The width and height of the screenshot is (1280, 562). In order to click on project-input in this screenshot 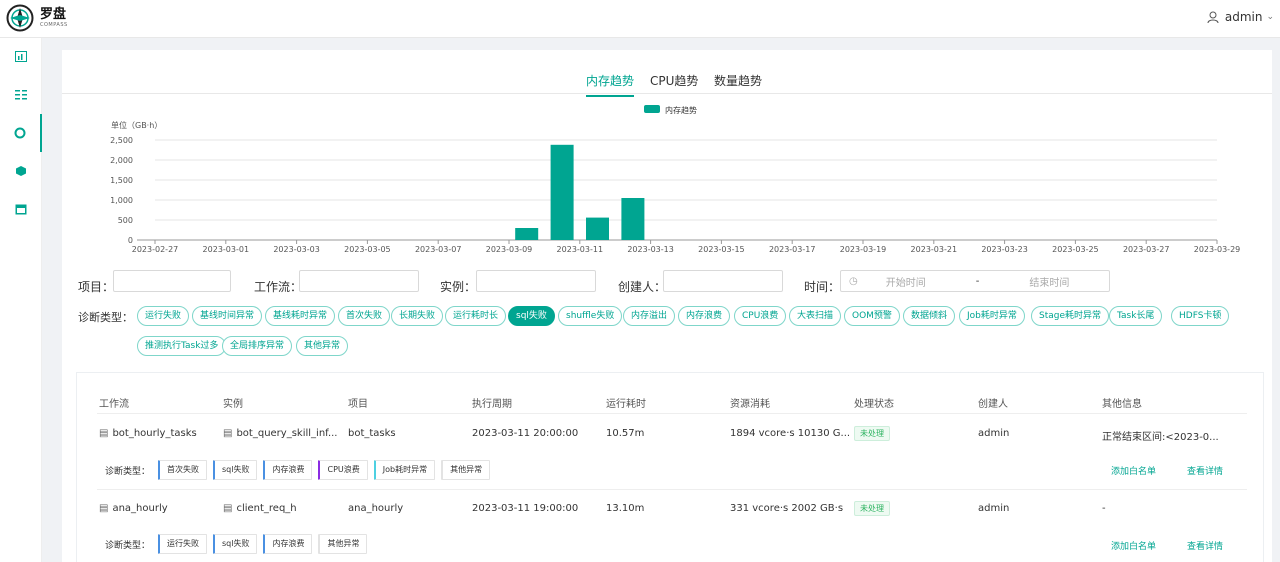, I will do `click(172, 281)`.